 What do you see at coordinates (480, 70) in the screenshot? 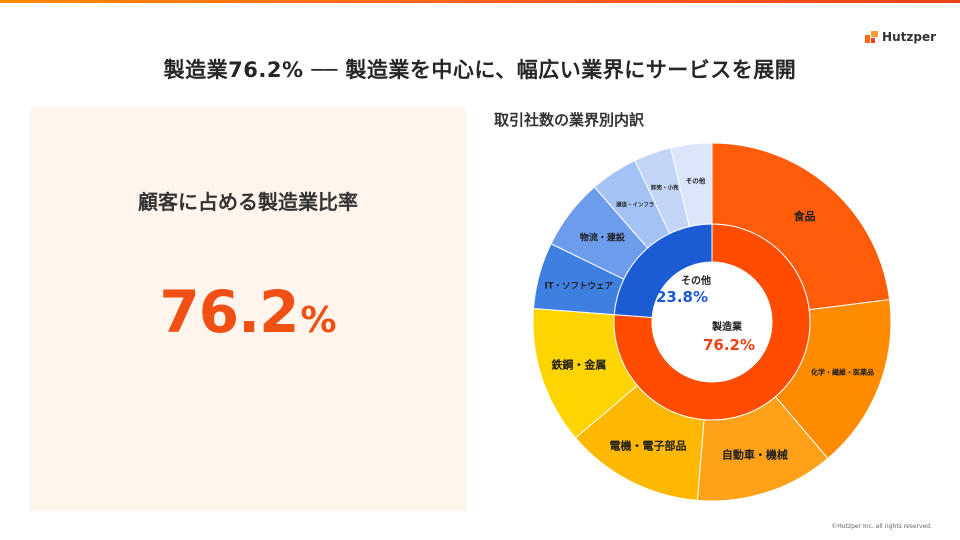
I see `slide-title: 製造業76.2% ── 製造業を中心に、幅広い業界にサービスを展開` at bounding box center [480, 70].